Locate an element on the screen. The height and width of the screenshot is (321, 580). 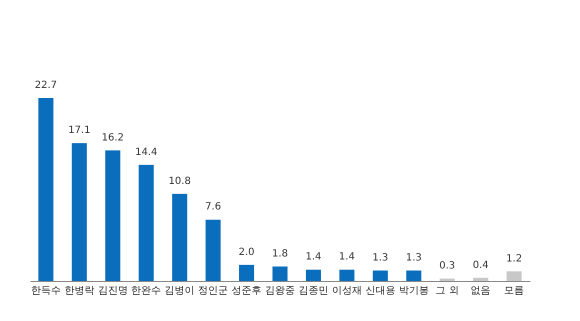
x-tick-label: 신대용 is located at coordinates (380, 291).